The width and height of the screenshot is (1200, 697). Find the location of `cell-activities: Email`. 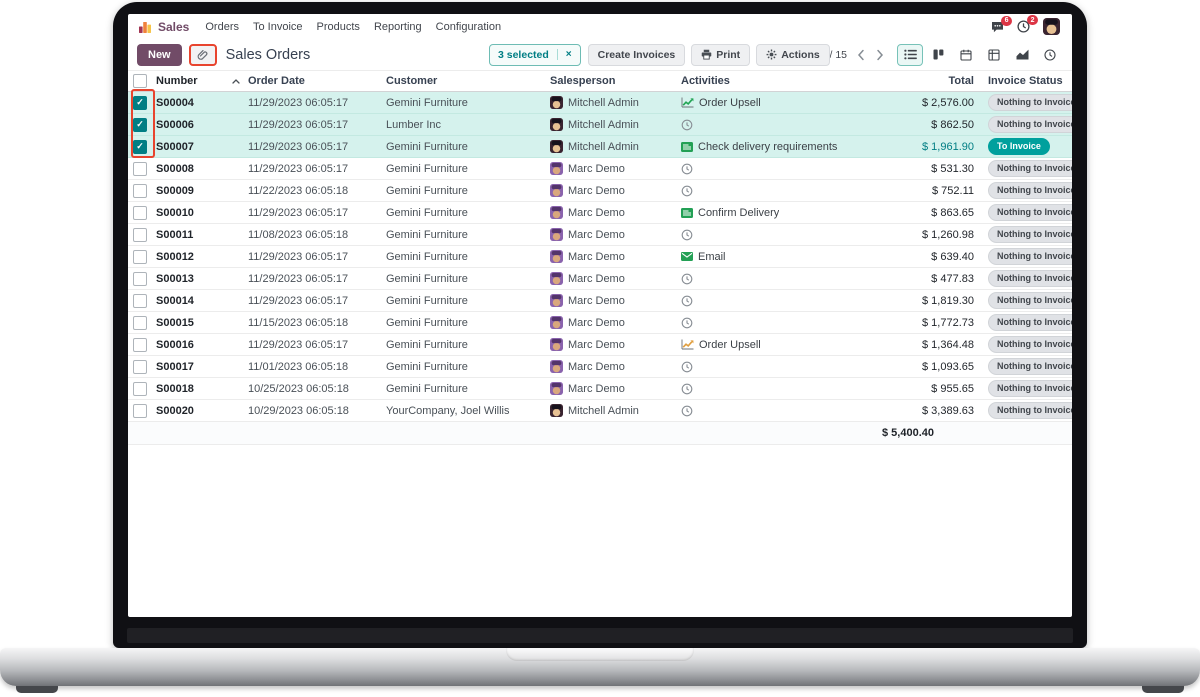

cell-activities: Email is located at coordinates (776, 257).